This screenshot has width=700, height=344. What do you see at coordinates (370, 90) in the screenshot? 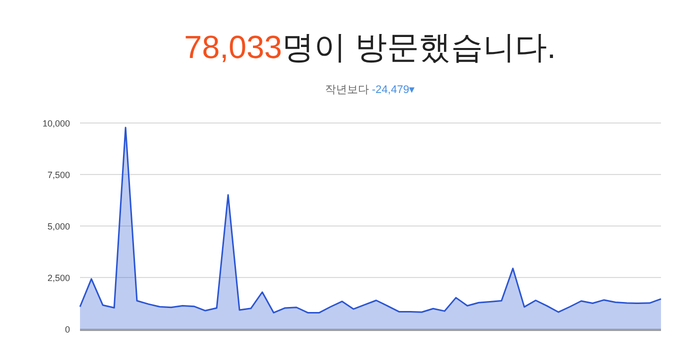
I see `subtitle: 작년보다 -24,479▾` at bounding box center [370, 90].